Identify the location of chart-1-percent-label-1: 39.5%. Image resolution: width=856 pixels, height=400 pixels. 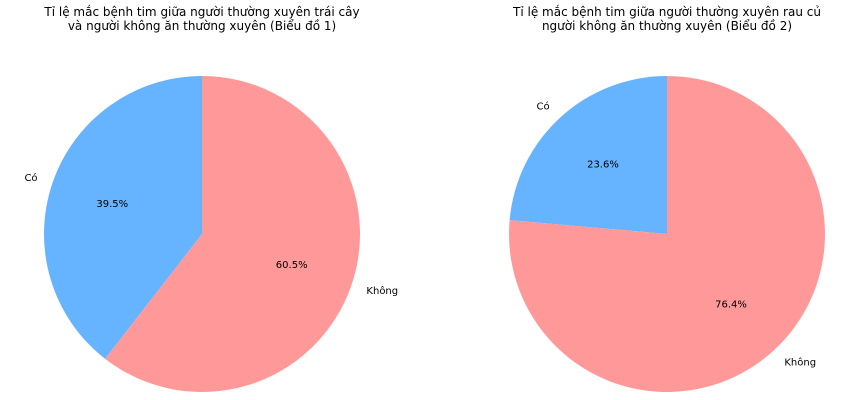
(112, 204).